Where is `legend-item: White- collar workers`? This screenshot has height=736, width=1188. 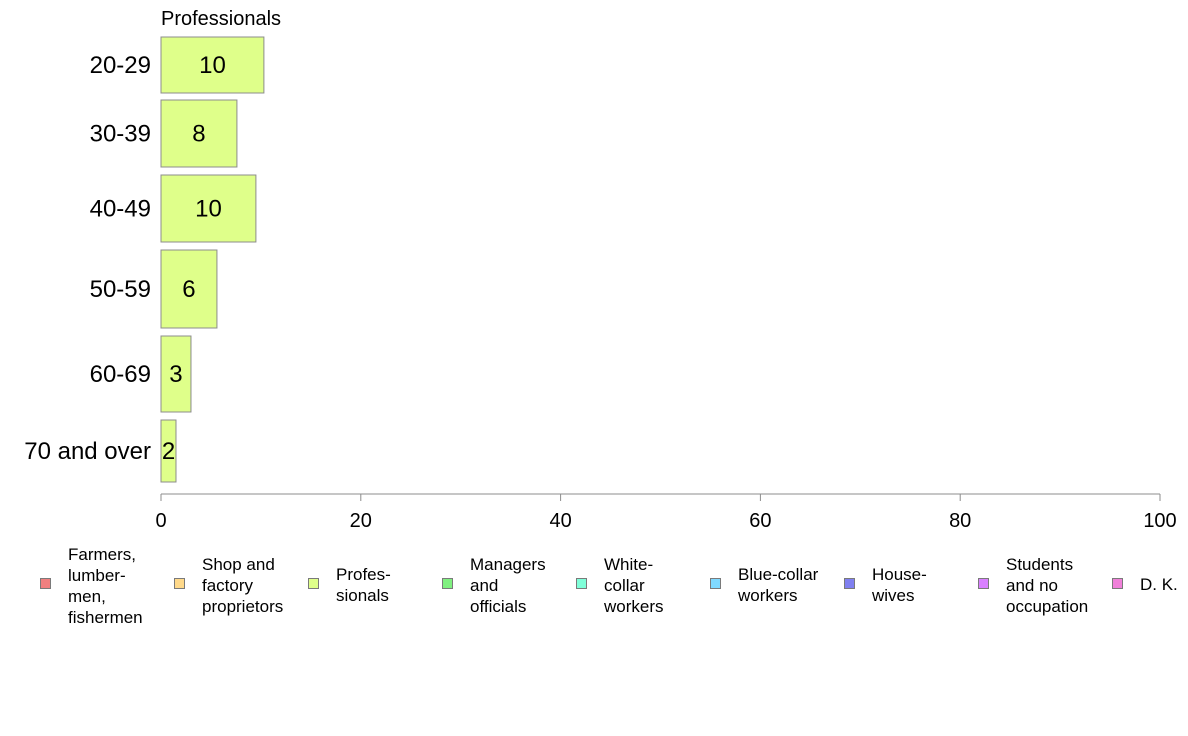
legend-item: White- collar workers is located at coordinates (620, 580).